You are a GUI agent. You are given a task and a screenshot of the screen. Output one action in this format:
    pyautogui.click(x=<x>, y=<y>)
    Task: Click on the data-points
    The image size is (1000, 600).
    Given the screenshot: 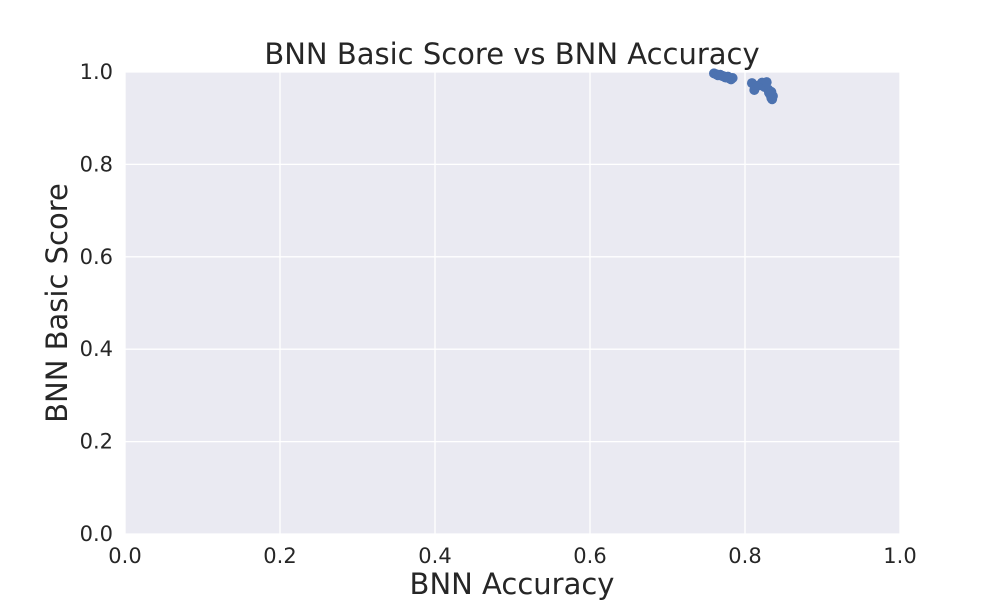 What is the action you would take?
    pyautogui.click(x=743, y=86)
    